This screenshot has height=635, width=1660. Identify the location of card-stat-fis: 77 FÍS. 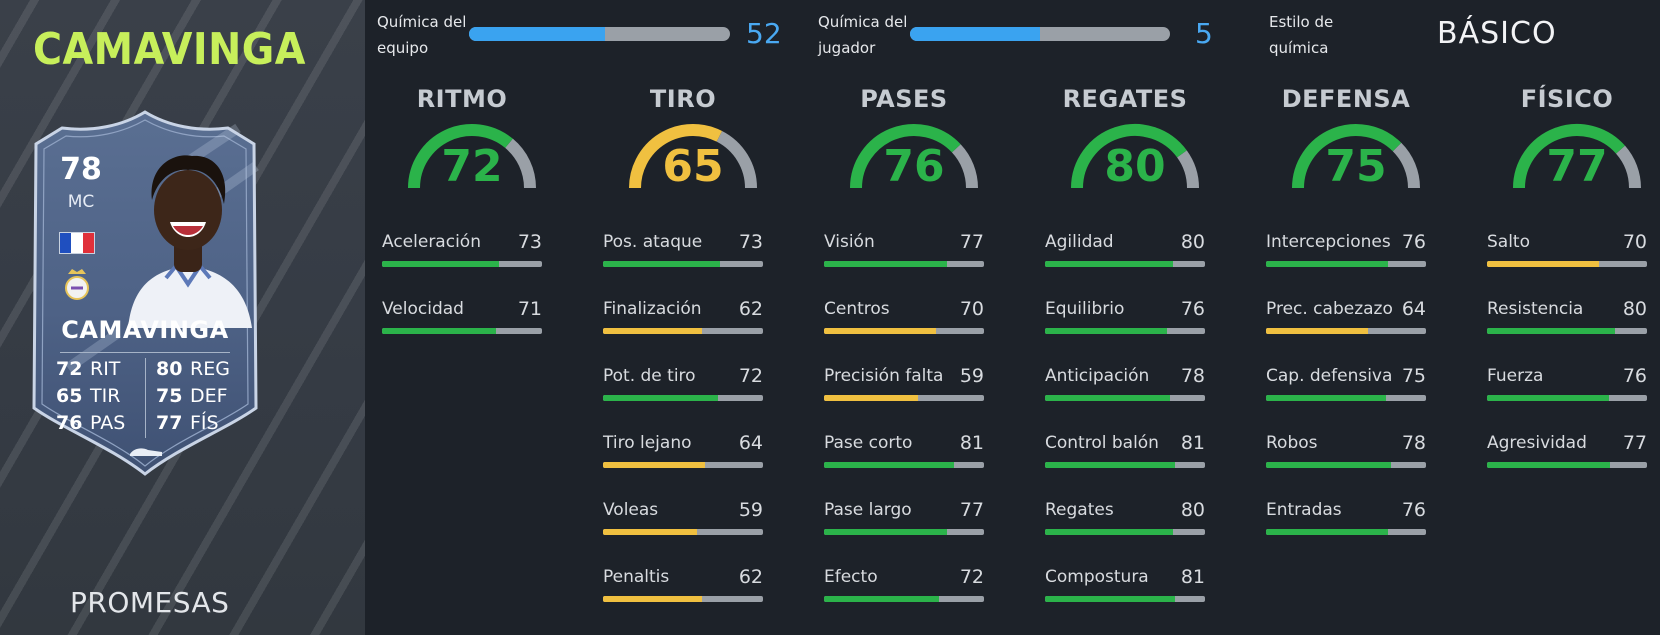
(187, 423).